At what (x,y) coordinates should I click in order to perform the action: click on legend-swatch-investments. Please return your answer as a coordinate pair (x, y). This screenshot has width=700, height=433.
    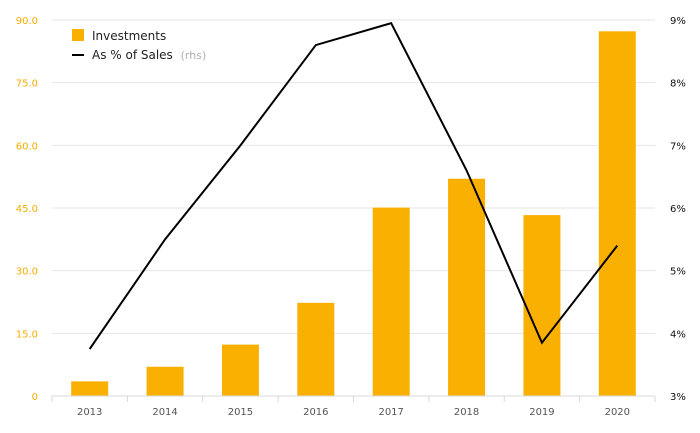
    Looking at the image, I should click on (78, 35).